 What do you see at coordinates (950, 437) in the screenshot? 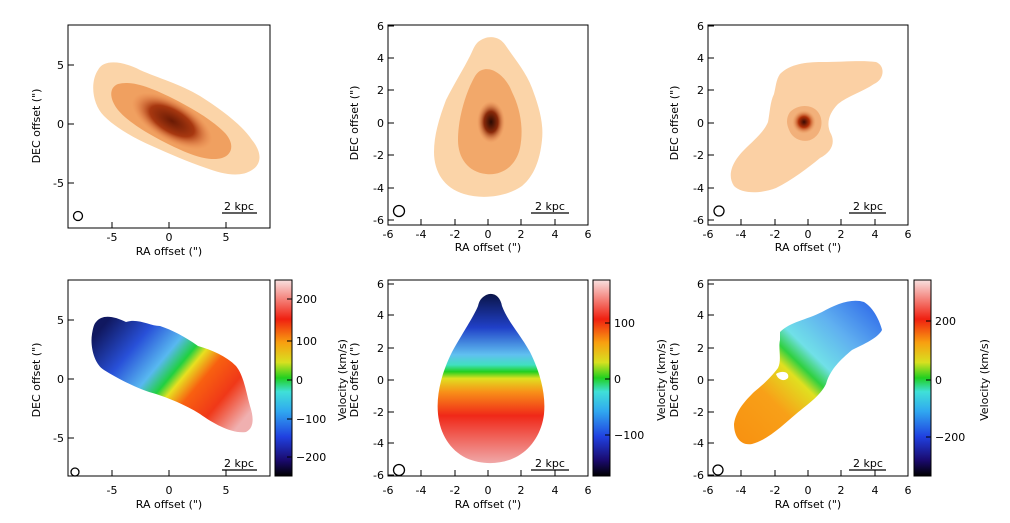
I see `velocity-right-colorbar-tick-label: −200` at bounding box center [950, 437].